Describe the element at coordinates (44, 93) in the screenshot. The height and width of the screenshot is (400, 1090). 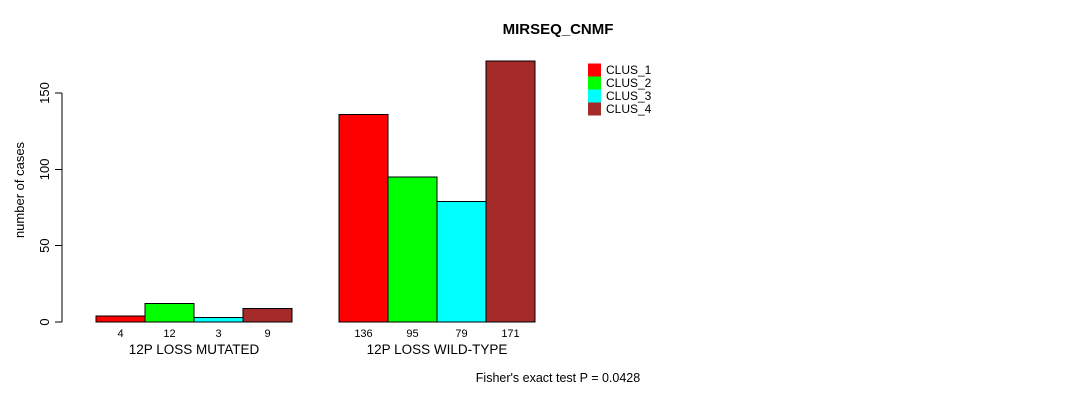
I see `y-tick-label: 150` at that location.